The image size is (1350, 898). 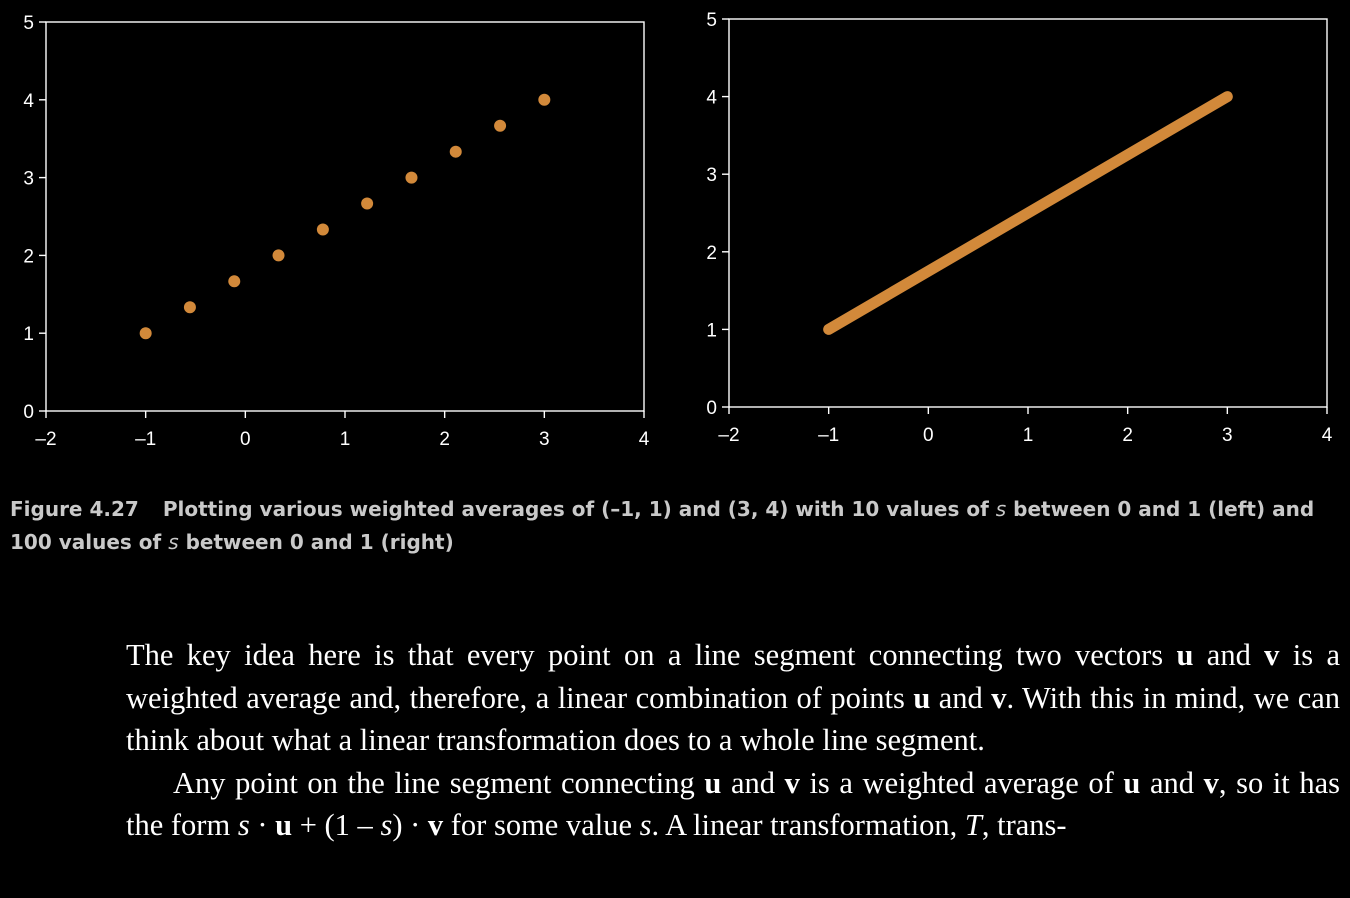 What do you see at coordinates (262, 825) in the screenshot?
I see `p2-text-6: ·` at bounding box center [262, 825].